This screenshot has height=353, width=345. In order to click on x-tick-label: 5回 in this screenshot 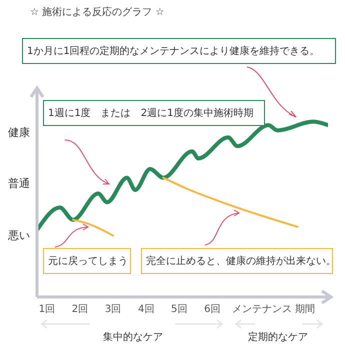, I will do `click(179, 310)`.